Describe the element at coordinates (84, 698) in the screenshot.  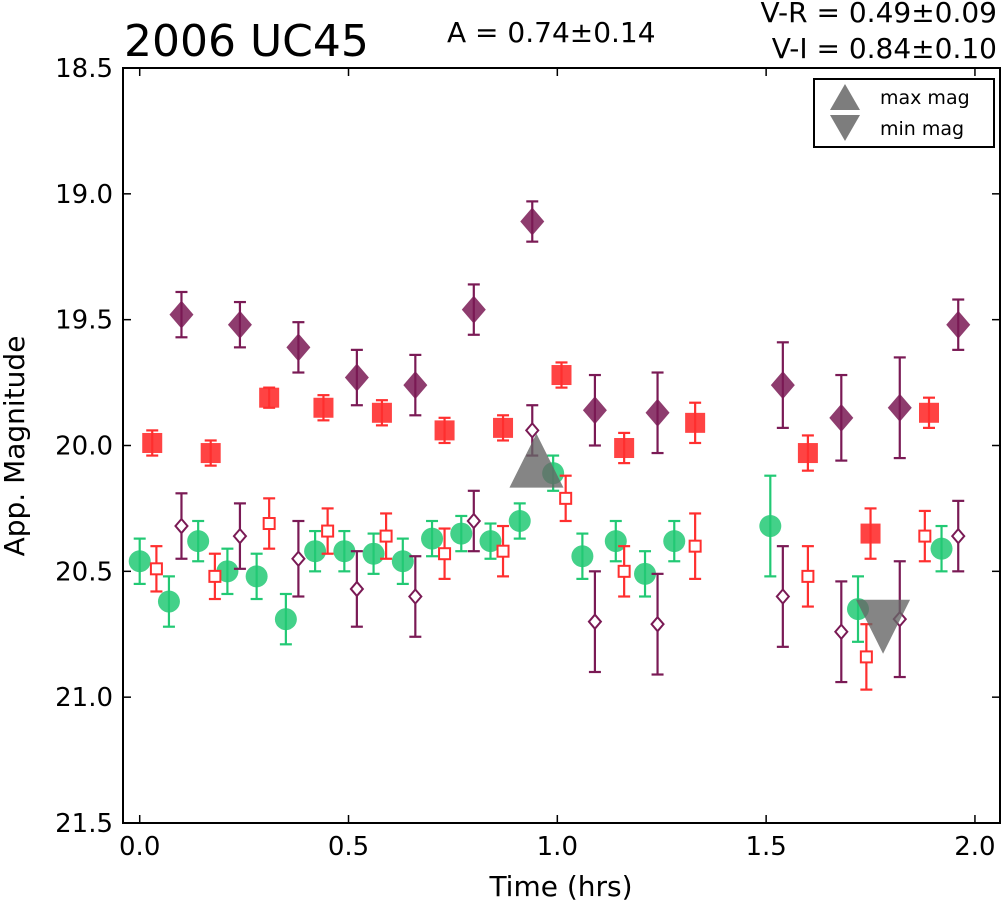
I see `y-tick-label: 21.0` at that location.